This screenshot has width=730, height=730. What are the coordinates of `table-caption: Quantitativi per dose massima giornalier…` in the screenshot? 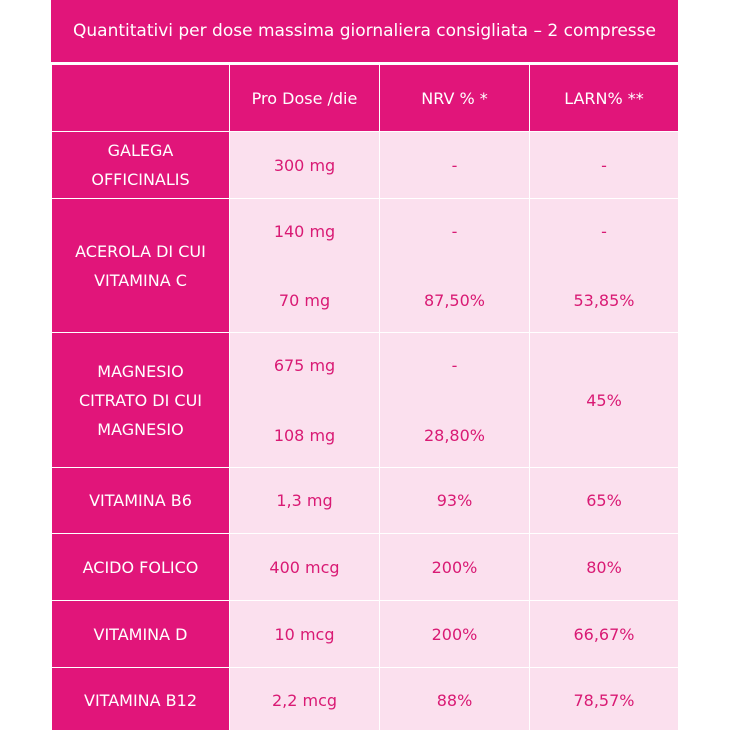 It's located at (364, 32).